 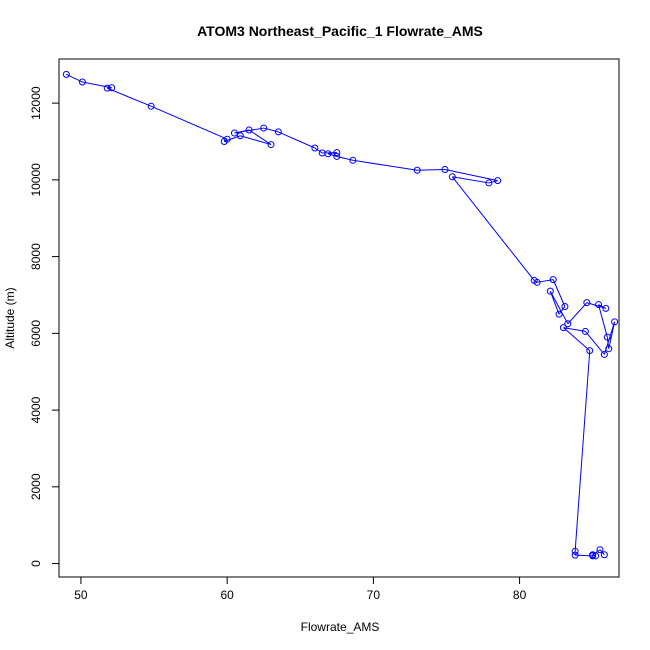 What do you see at coordinates (374, 595) in the screenshot?
I see `x-tick-label: 70` at bounding box center [374, 595].